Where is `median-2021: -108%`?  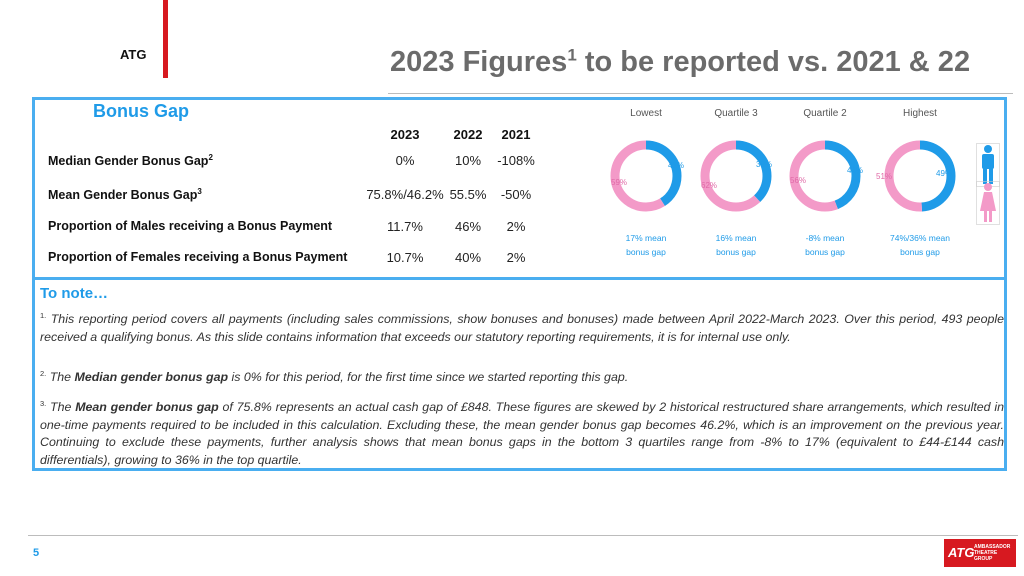
median-2021: -108% is located at coordinates (516, 160).